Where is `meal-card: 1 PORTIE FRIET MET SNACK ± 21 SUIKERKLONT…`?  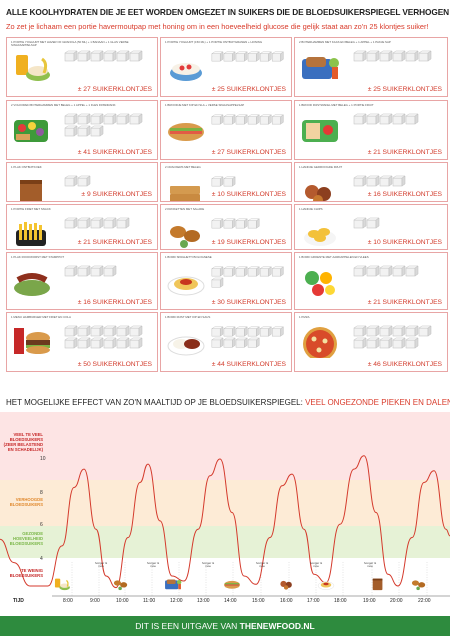 meal-card: 1 PORTIE FRIET MET SNACK ± 21 SUIKERKLONT… is located at coordinates (82, 227).